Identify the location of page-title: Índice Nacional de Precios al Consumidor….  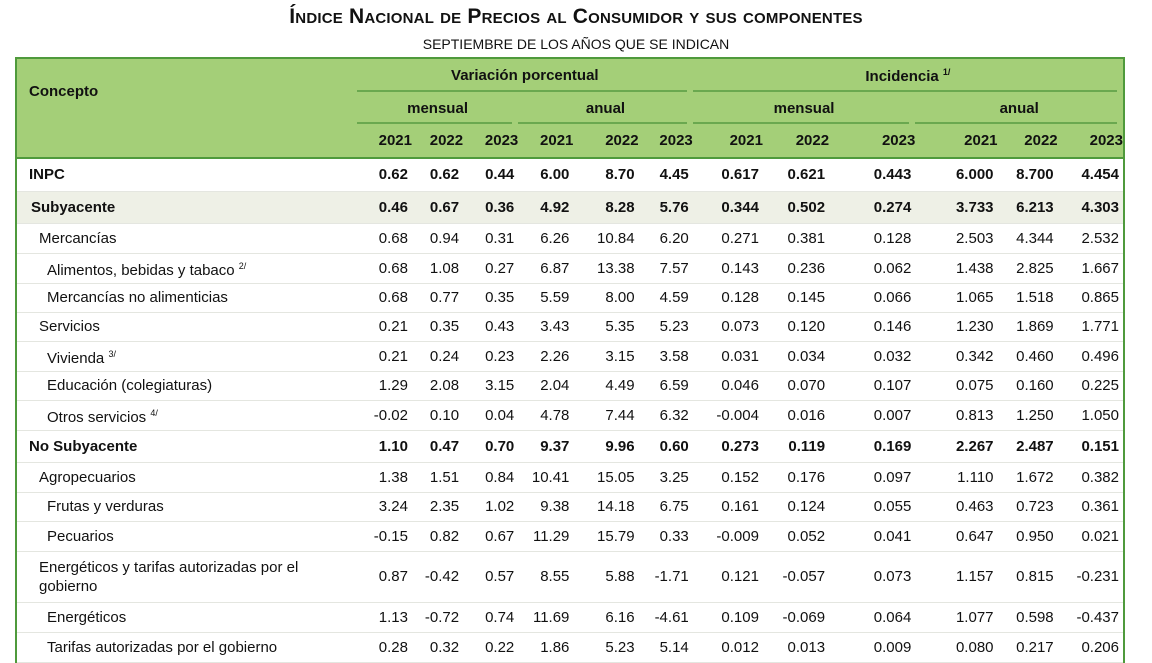
(576, 16).